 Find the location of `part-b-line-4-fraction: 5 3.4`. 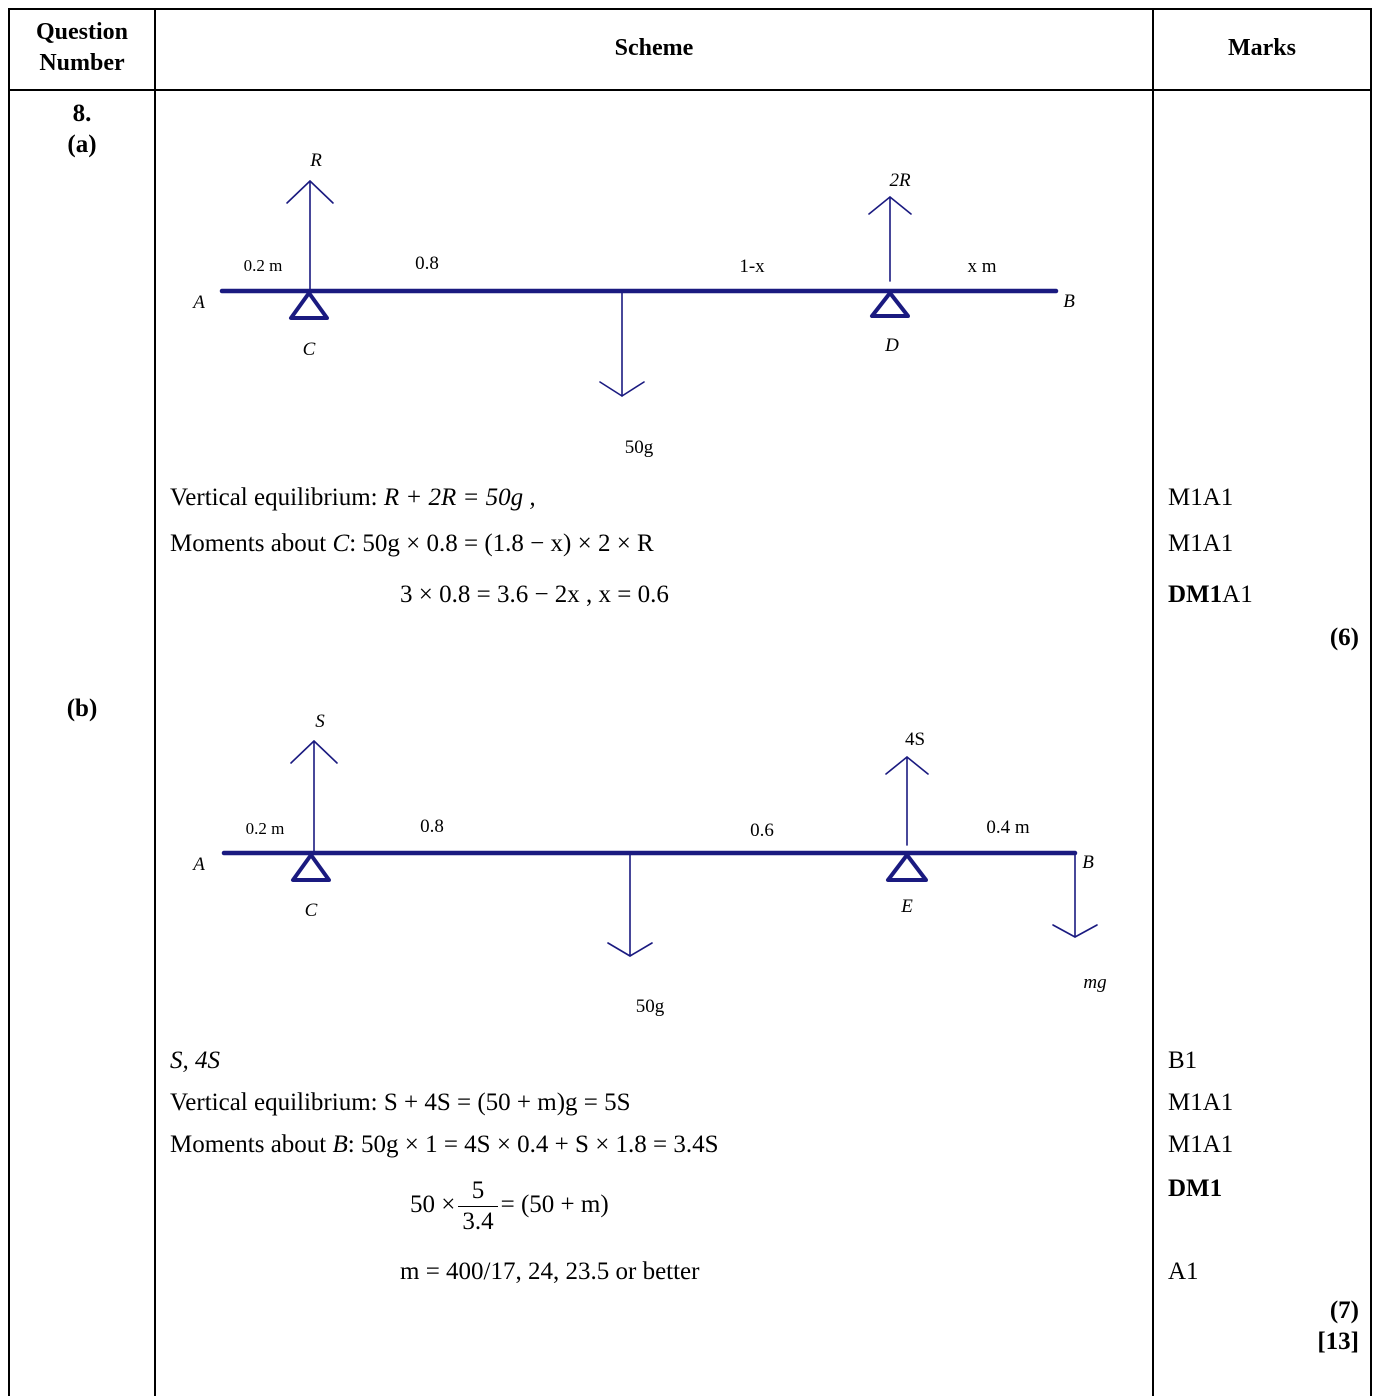

part-b-line-4-fraction: 5 3.4 is located at coordinates (478, 1206).